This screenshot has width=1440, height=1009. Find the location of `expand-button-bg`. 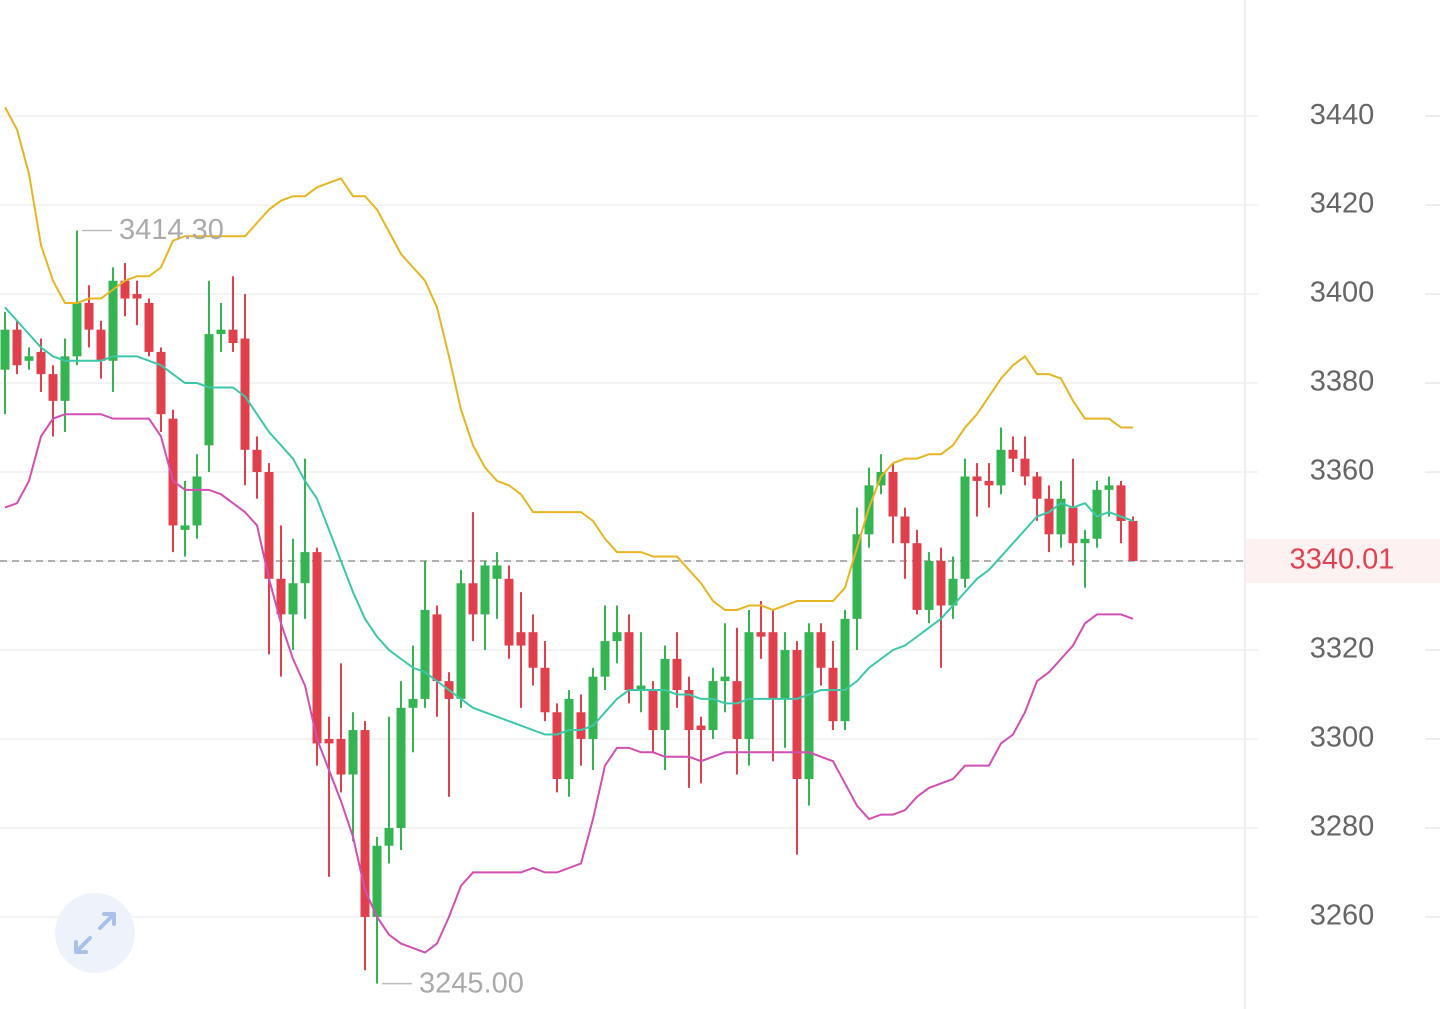

expand-button-bg is located at coordinates (95, 933).